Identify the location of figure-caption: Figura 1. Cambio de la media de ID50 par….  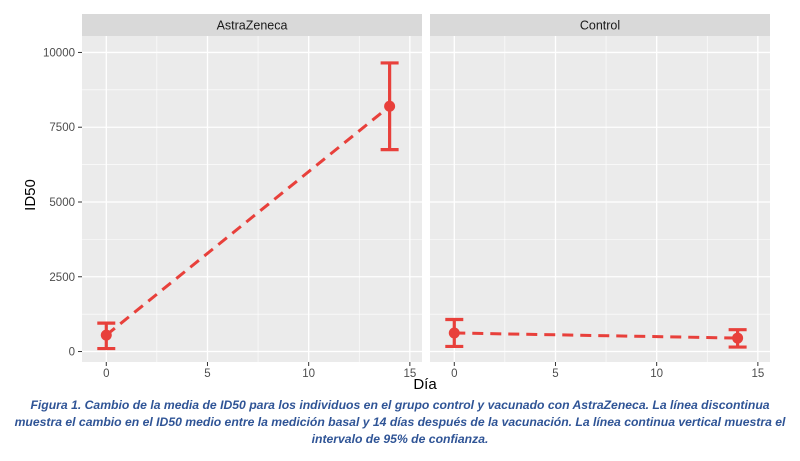
(400, 422).